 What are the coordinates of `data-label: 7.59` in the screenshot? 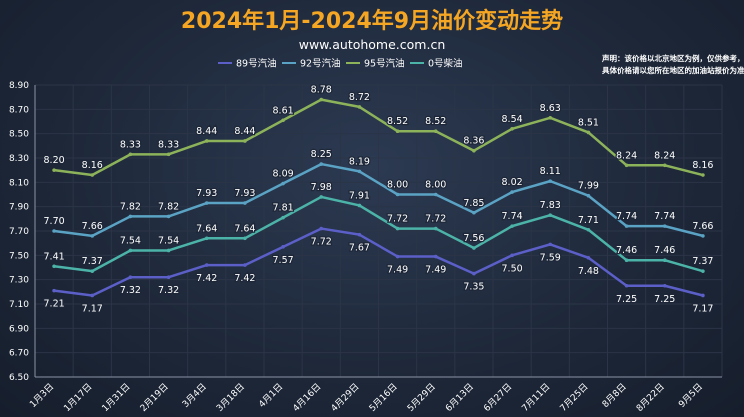 It's located at (550, 257).